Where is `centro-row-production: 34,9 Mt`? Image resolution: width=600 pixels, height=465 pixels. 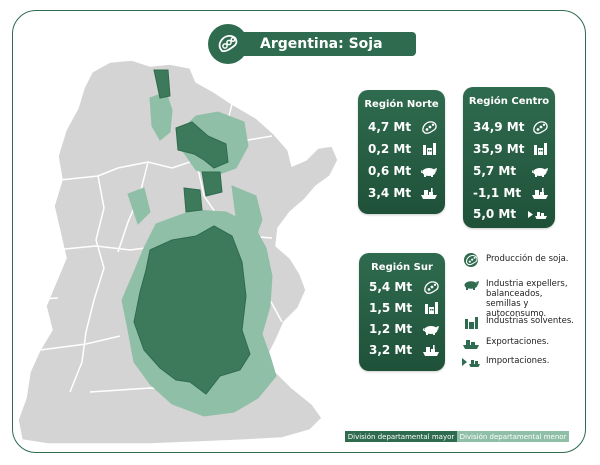 centro-row-production: 34,9 Mt is located at coordinates (510, 127).